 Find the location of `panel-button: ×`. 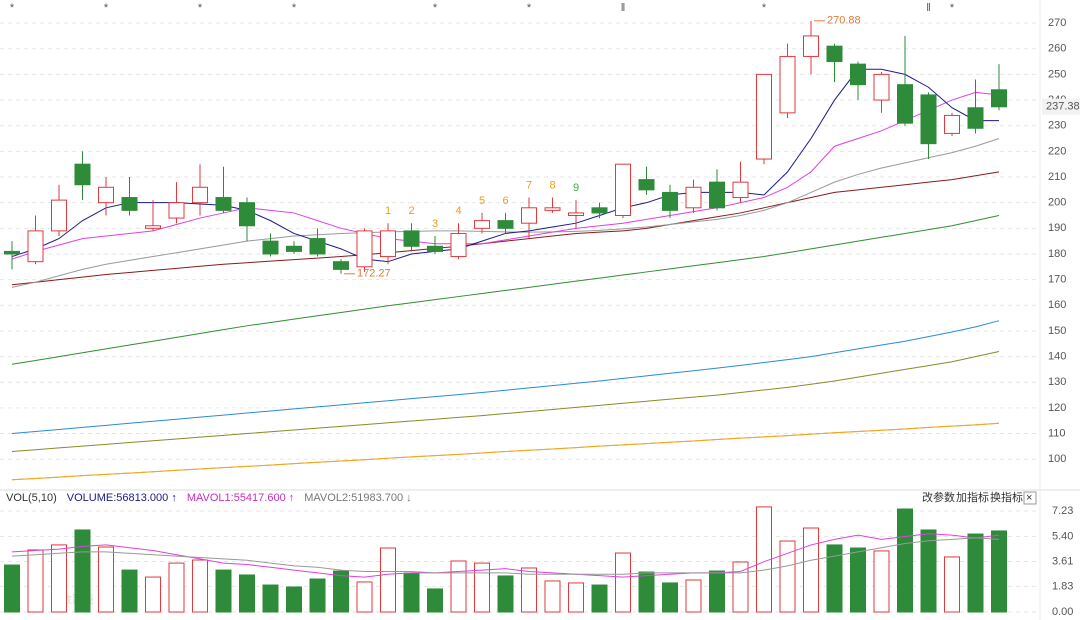

panel-button: × is located at coordinates (1029, 498).